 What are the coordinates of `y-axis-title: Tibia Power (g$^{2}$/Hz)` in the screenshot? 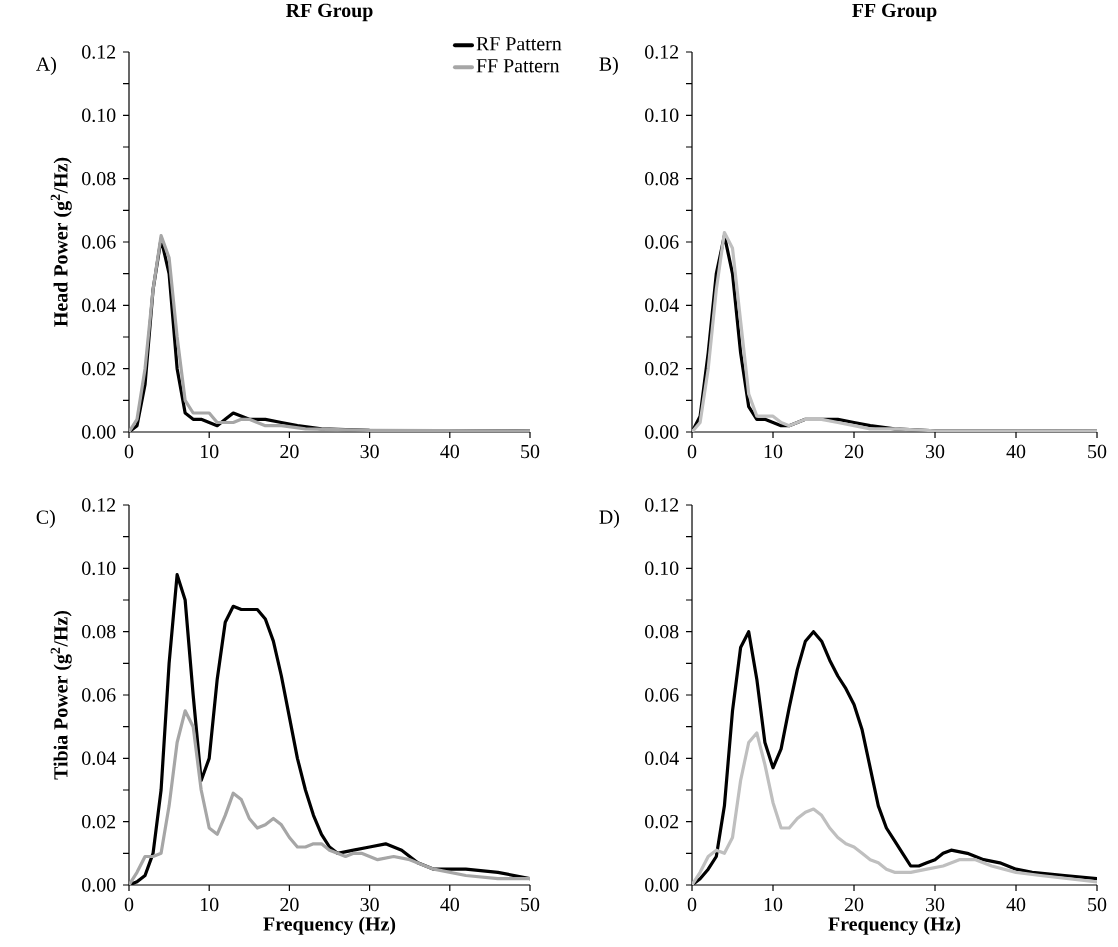 It's located at (61, 695).